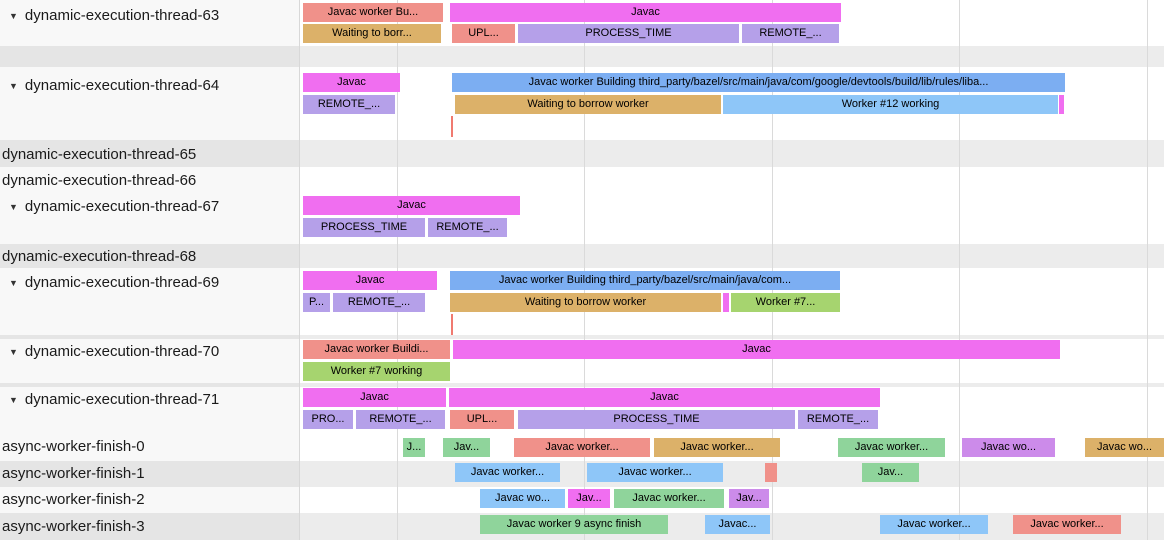 The image size is (1164, 540). I want to click on track-label-dynamic-execution-thread-65: dynamic-execution-thread-65, so click(150, 155).